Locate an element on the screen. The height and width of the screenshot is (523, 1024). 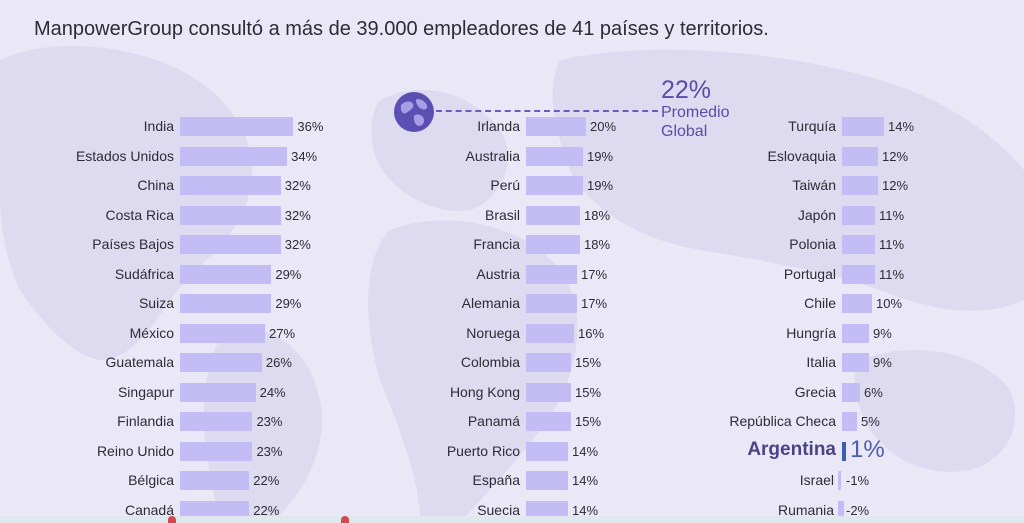
country-label: Reino Unido is located at coordinates (135, 450).